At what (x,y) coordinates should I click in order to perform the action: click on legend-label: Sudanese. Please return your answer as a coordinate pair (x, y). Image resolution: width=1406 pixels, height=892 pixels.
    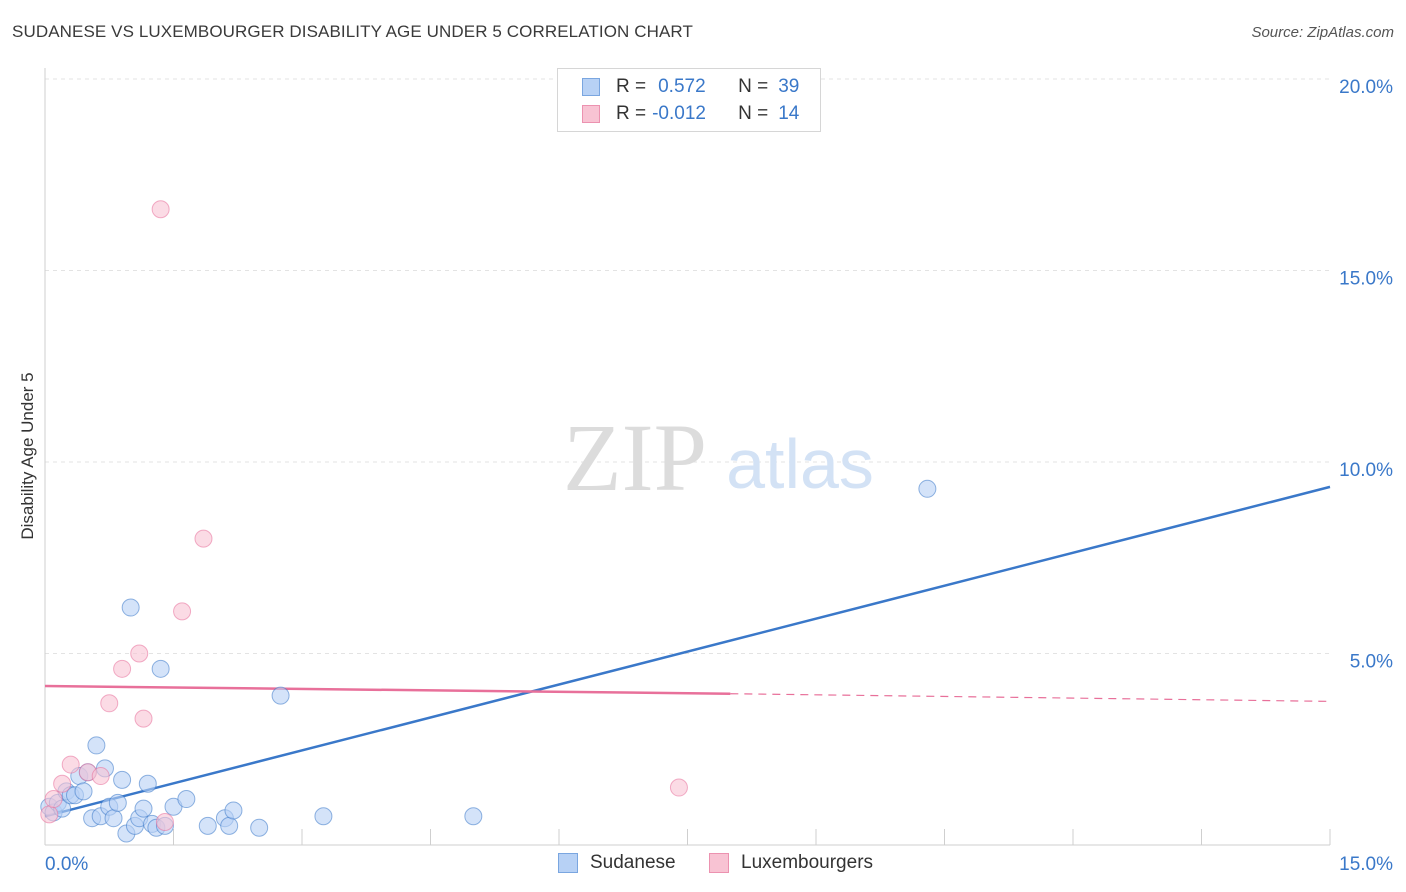
    Looking at the image, I should click on (633, 862).